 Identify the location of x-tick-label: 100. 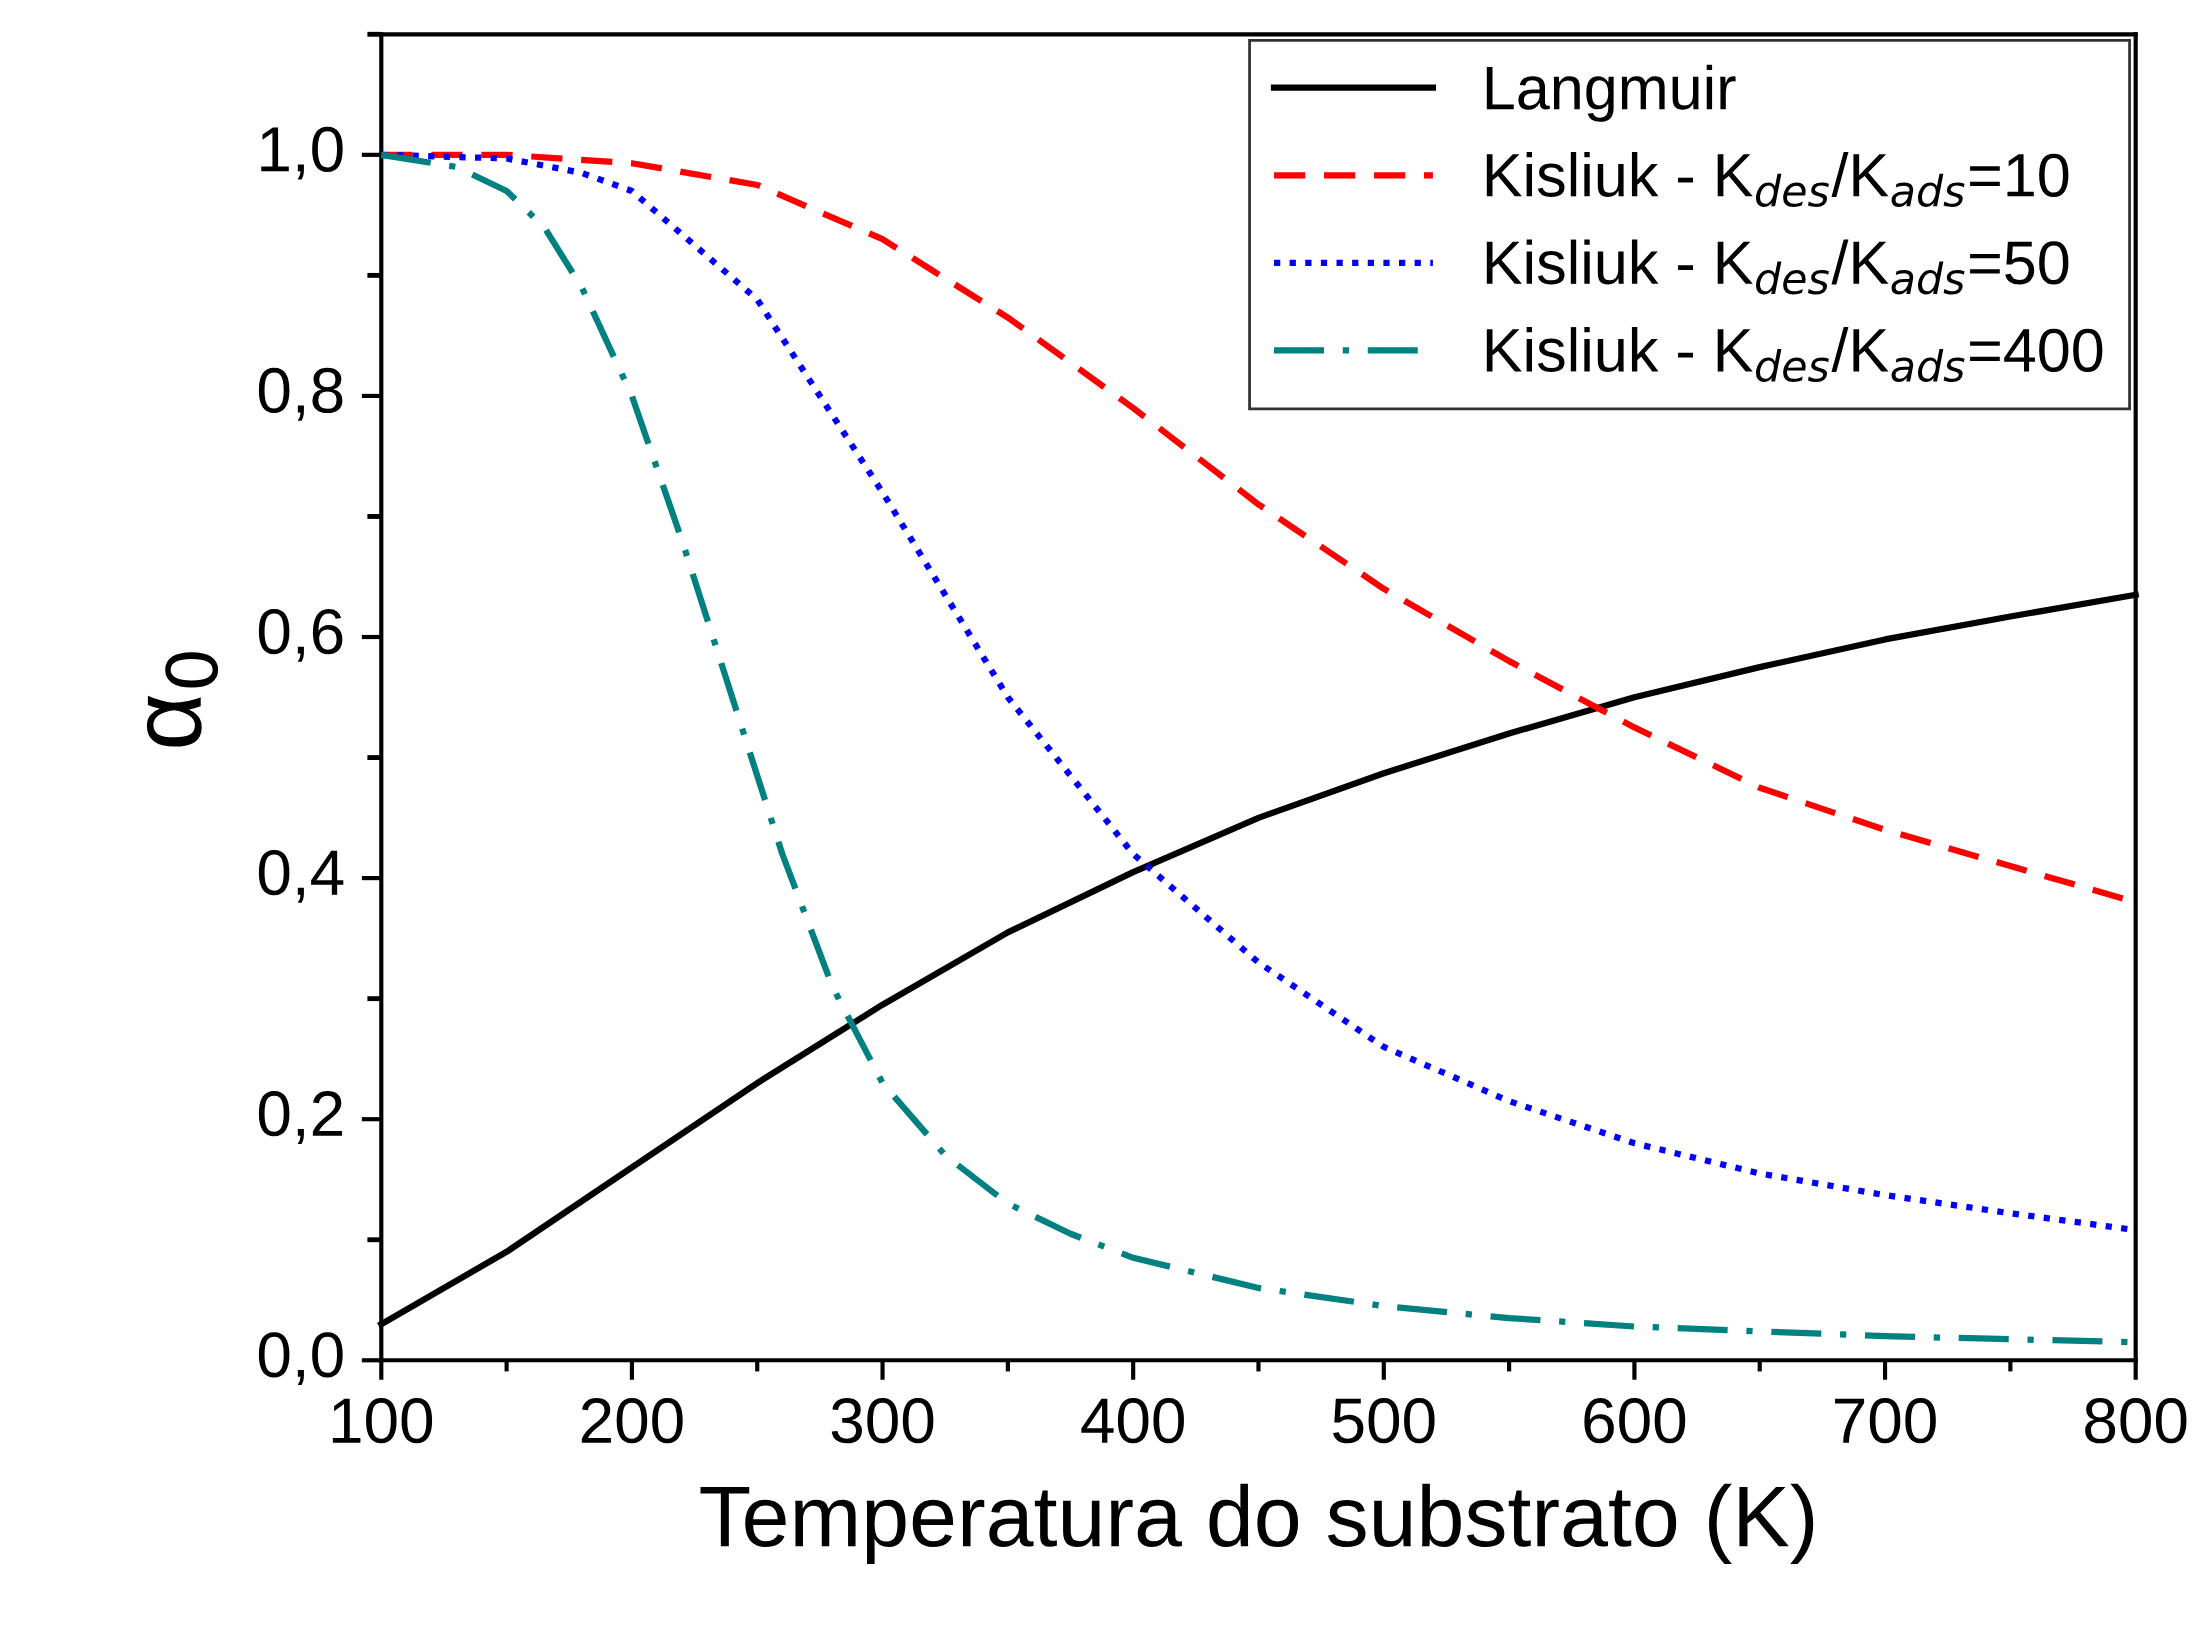
(382, 1421).